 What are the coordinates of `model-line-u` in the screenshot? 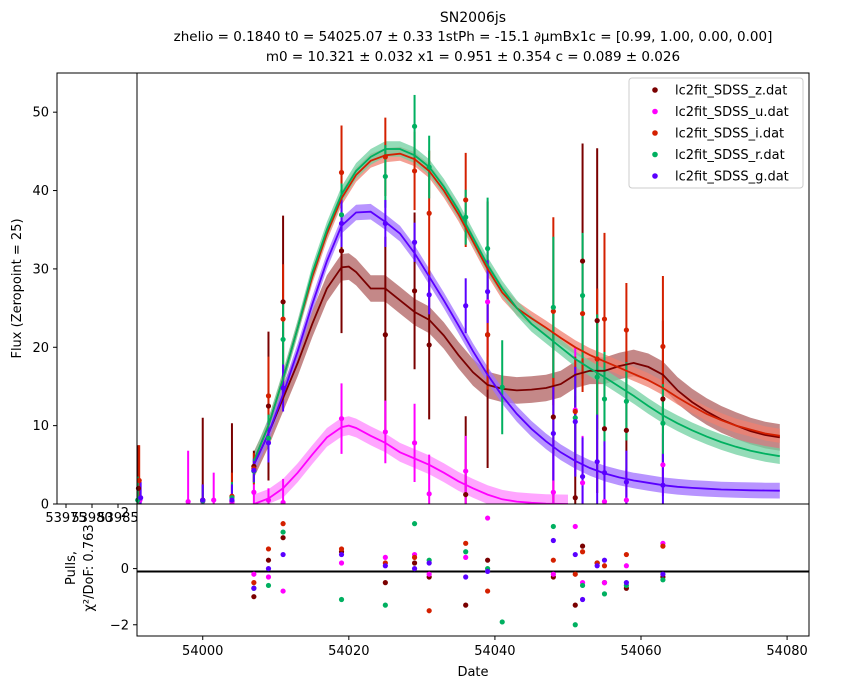 It's located at (411, 464).